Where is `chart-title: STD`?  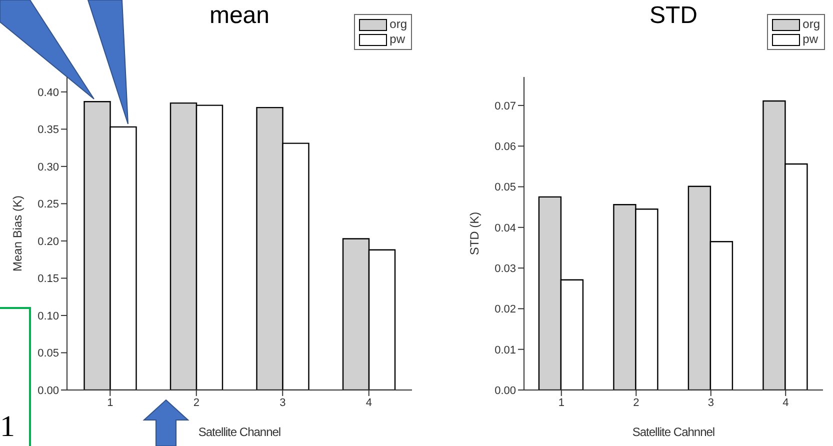 chart-title: STD is located at coordinates (674, 15).